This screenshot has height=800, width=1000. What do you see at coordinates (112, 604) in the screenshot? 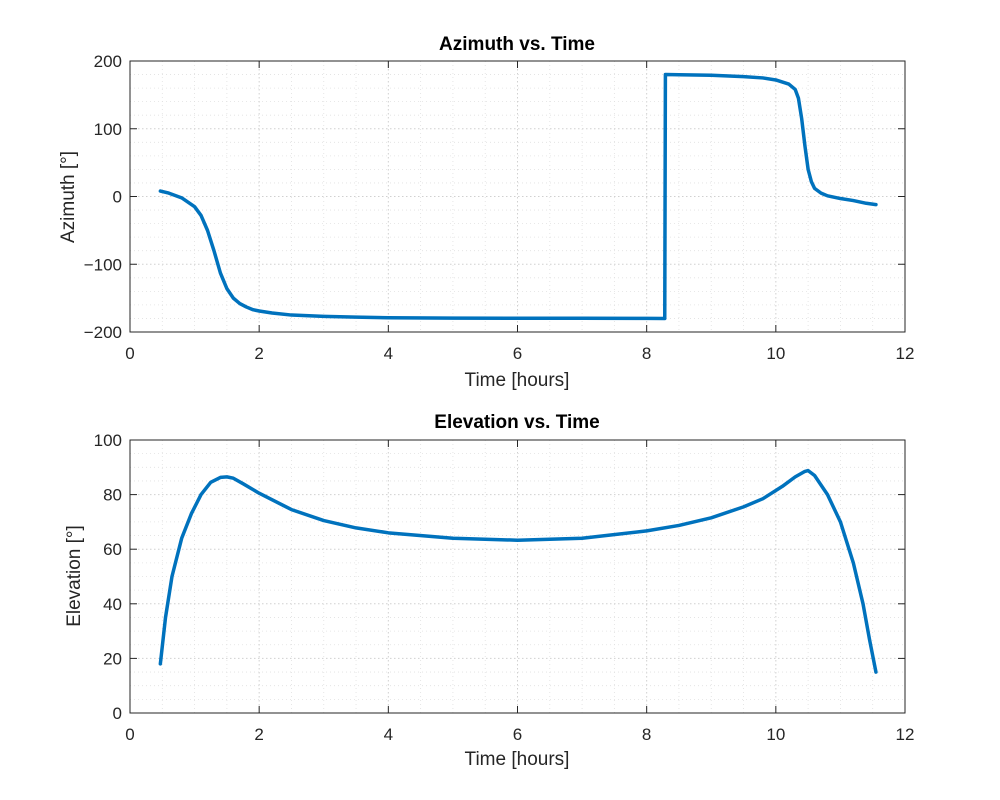
I see `y-tick-label: 40` at bounding box center [112, 604].